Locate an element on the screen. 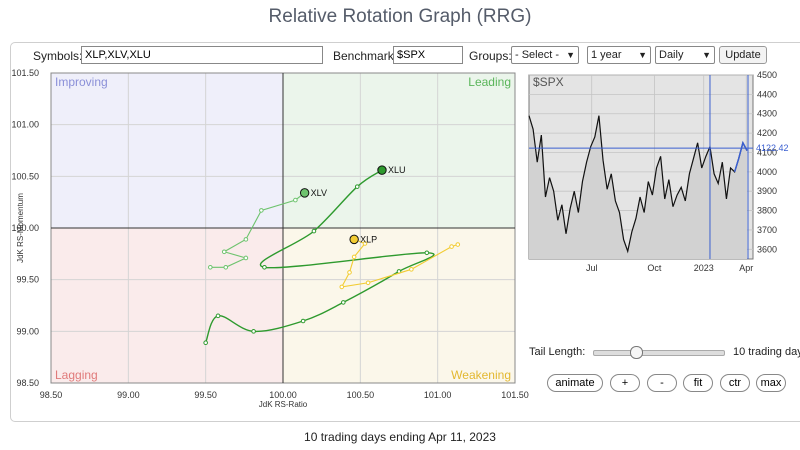 The width and height of the screenshot is (800, 450). interval-select: Daily ▼ is located at coordinates (685, 55).